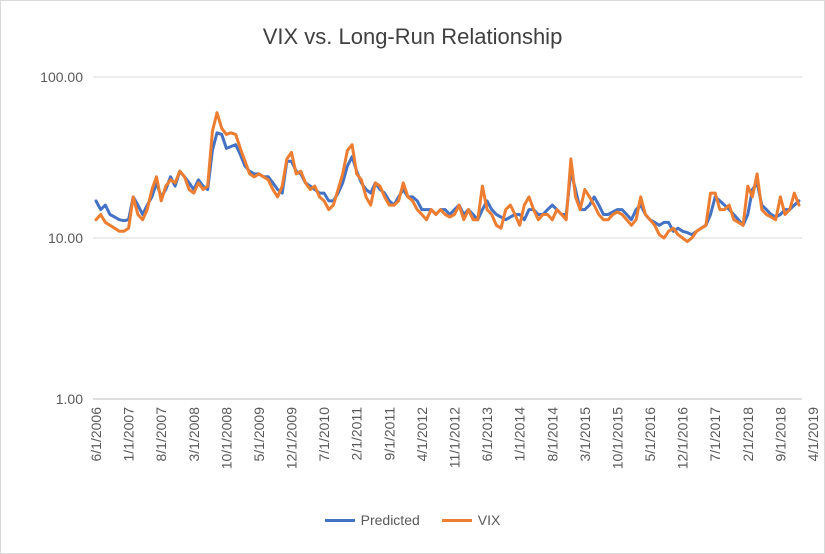 The width and height of the screenshot is (825, 554). Describe the element at coordinates (813, 434) in the screenshot. I see `x-tick-label: 4/1/2019` at that location.